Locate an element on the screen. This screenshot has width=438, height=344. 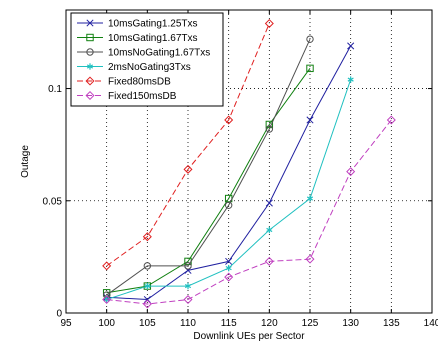
y-axis-label: Outage is located at coordinates (25, 161).